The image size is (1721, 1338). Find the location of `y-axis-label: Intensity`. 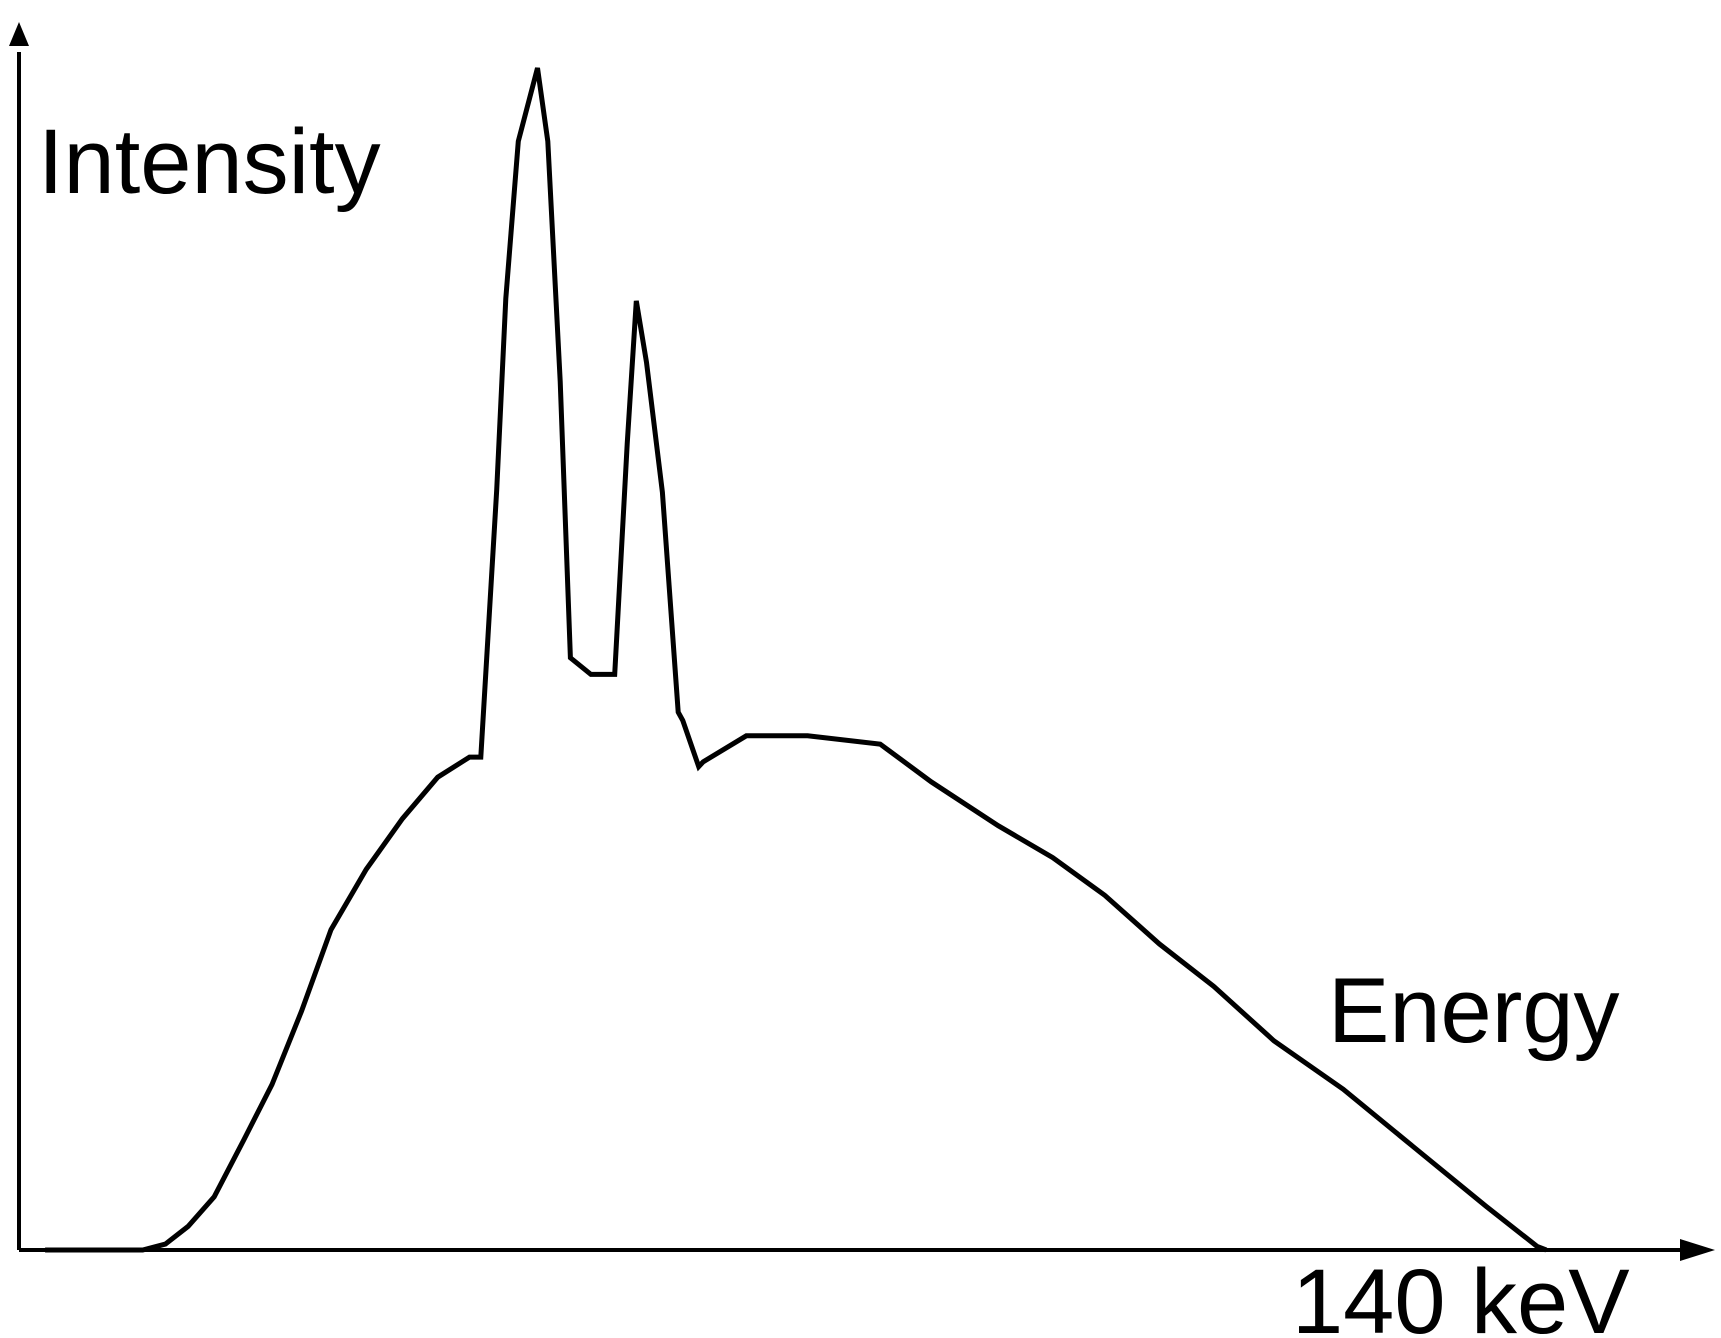

y-axis-label: Intensity is located at coordinates (209, 162).